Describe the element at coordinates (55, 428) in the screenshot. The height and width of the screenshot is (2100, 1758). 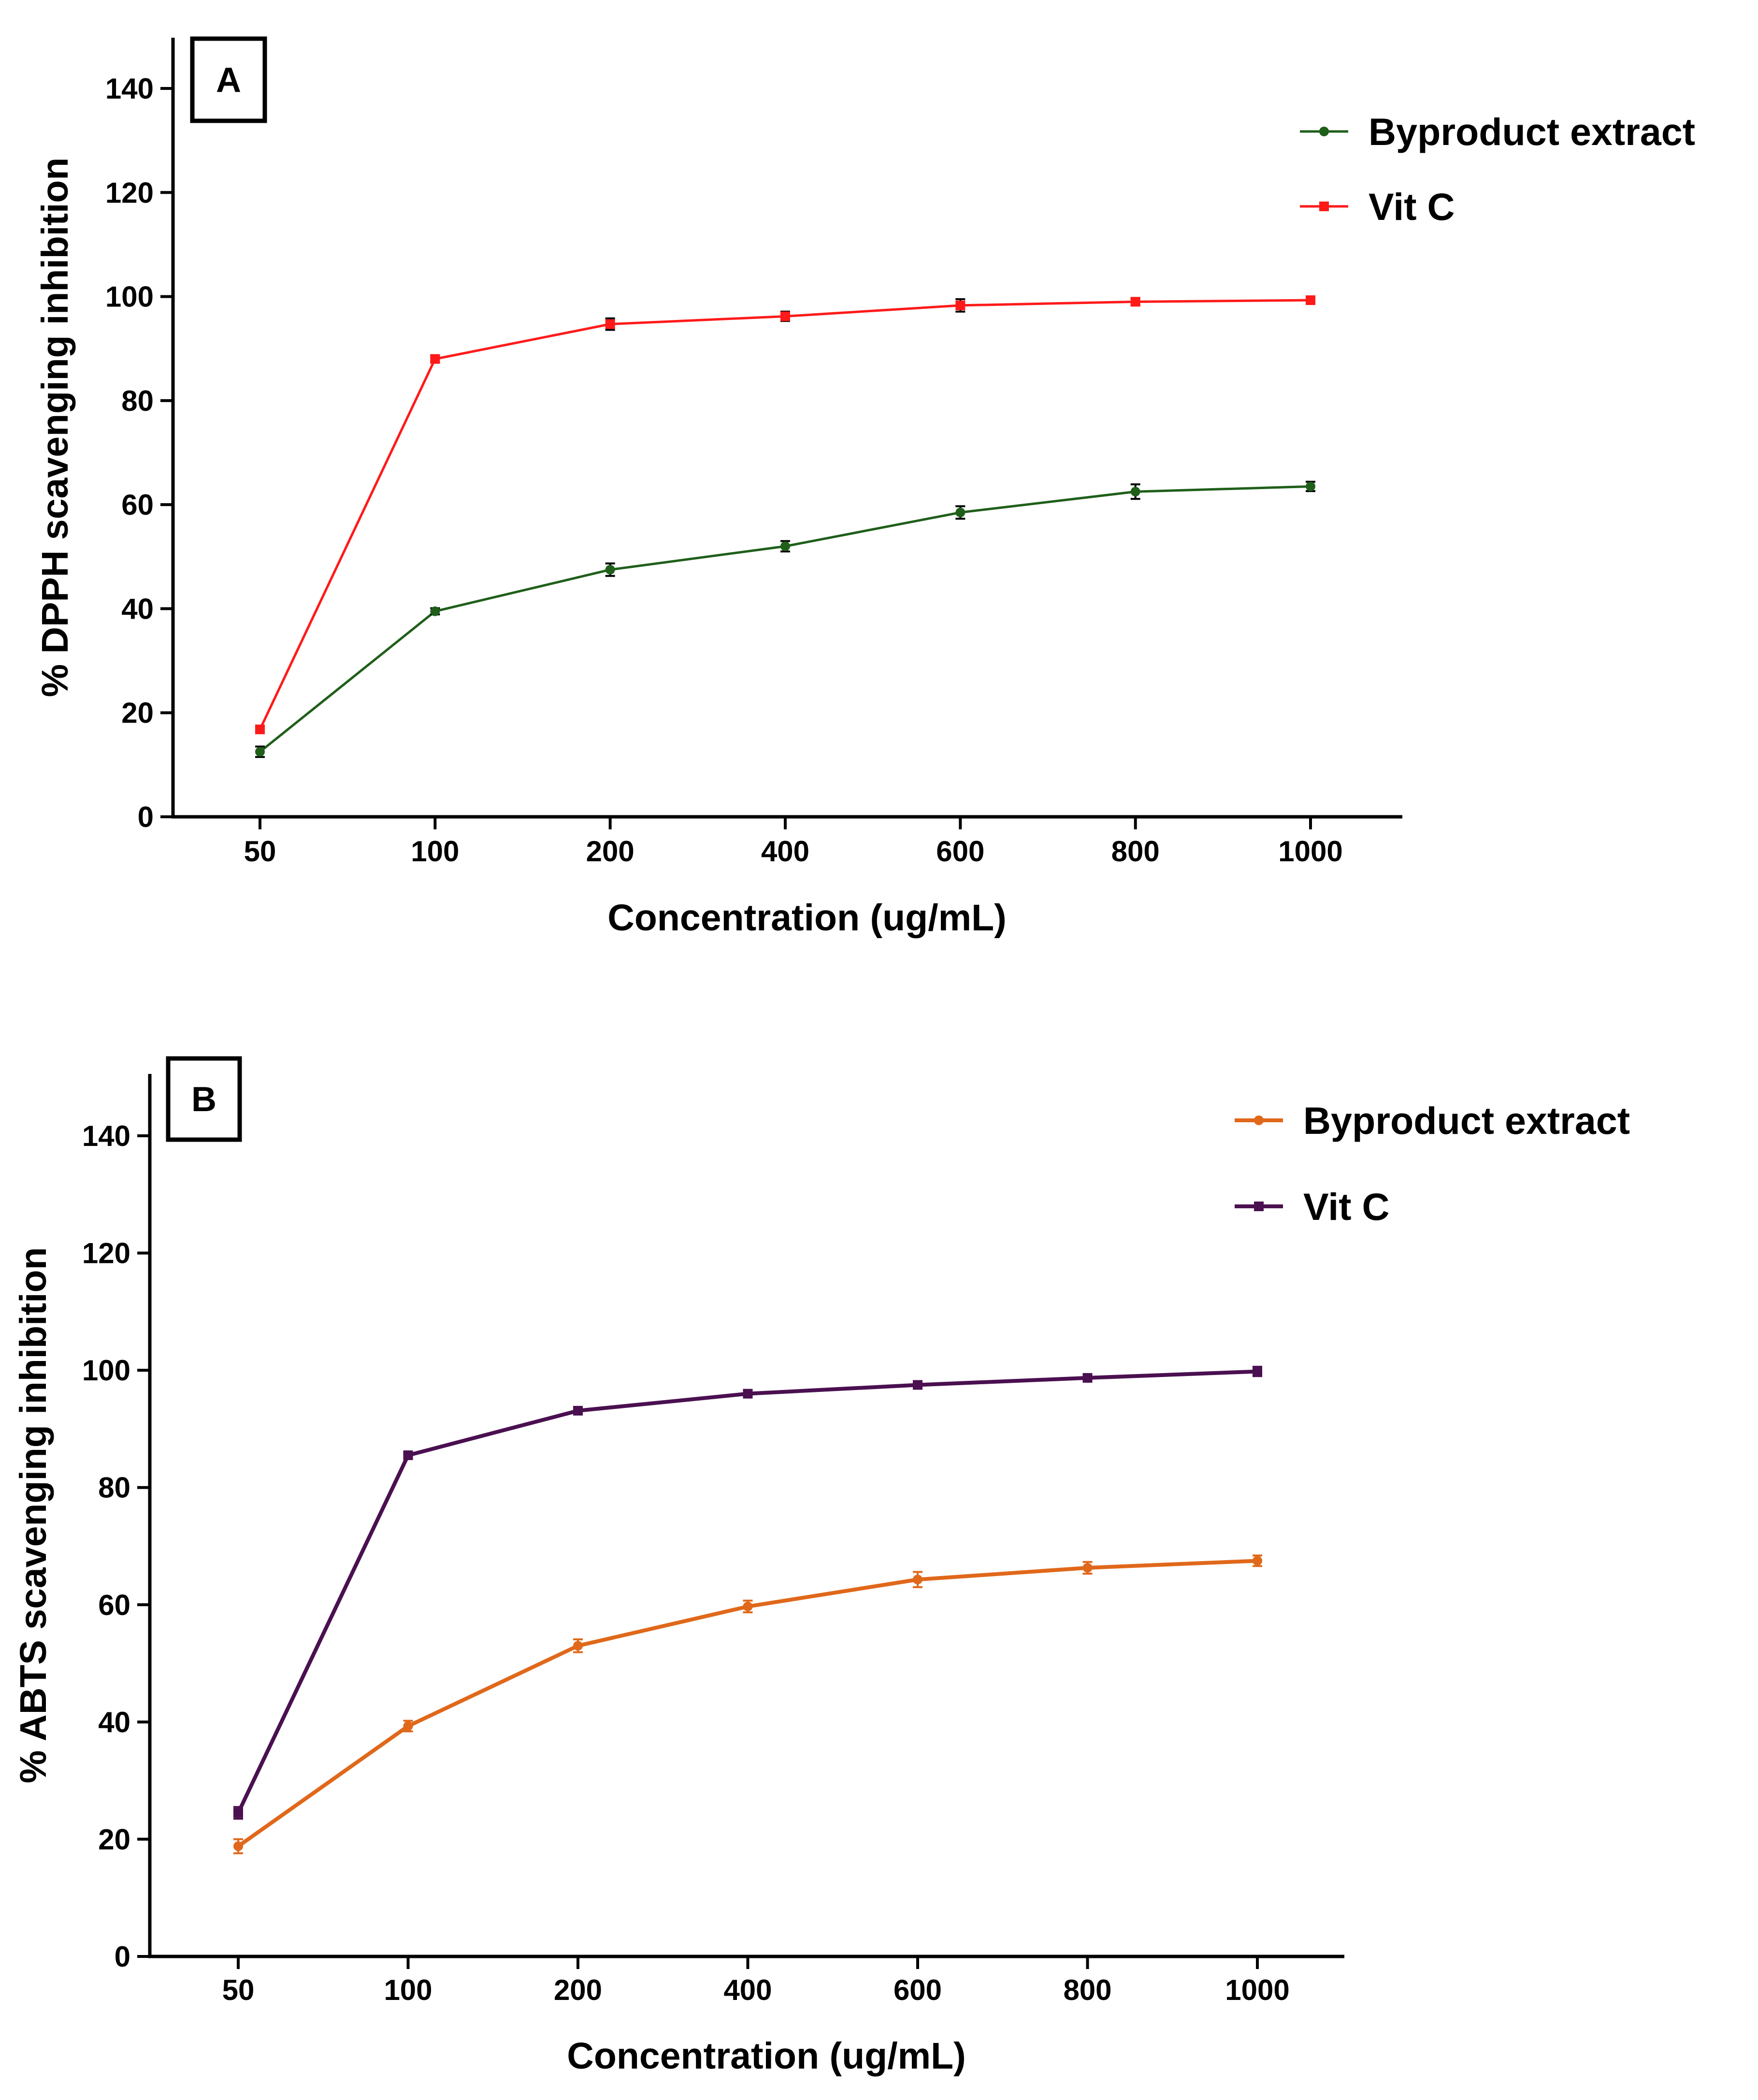
I see `y-axis-title: % DPPH scavenging inhibition` at that location.